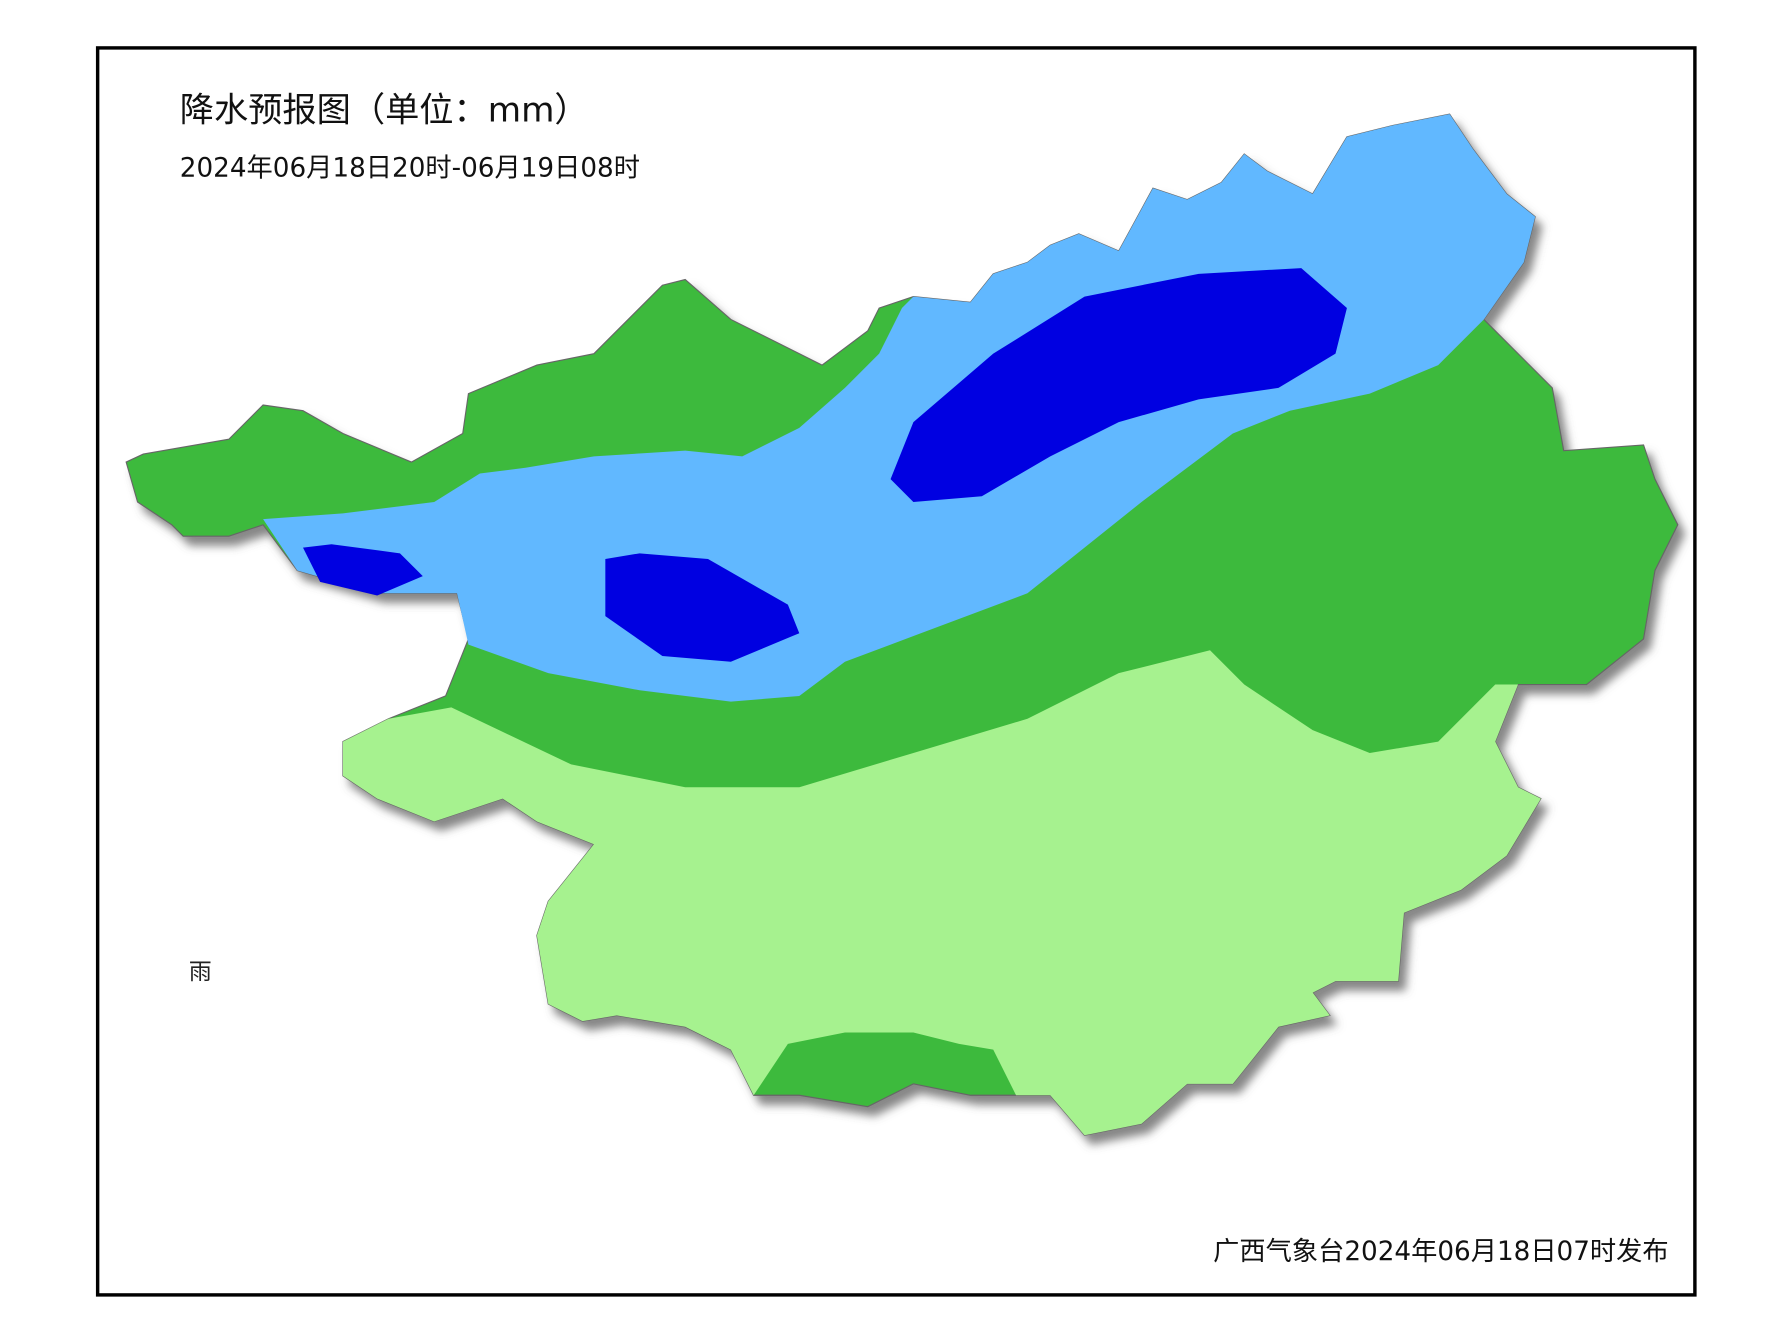 This screenshot has width=1772, height=1328. Describe the element at coordinates (1441, 1252) in the screenshot. I see `issuer-note: 广西气象台2024年06月18日07时发布` at that location.